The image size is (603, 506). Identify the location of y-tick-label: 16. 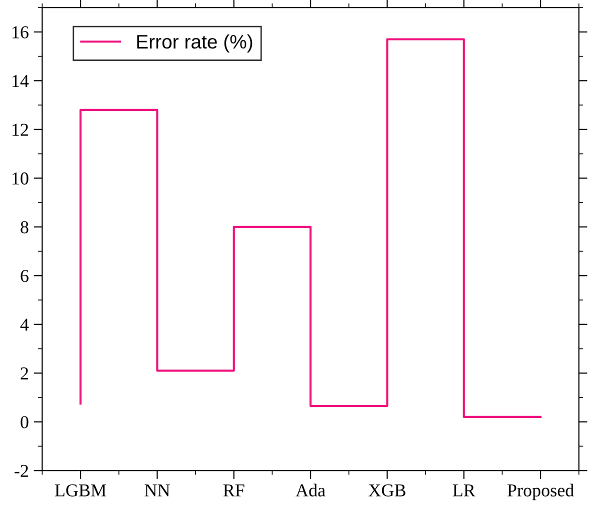
(20, 32).